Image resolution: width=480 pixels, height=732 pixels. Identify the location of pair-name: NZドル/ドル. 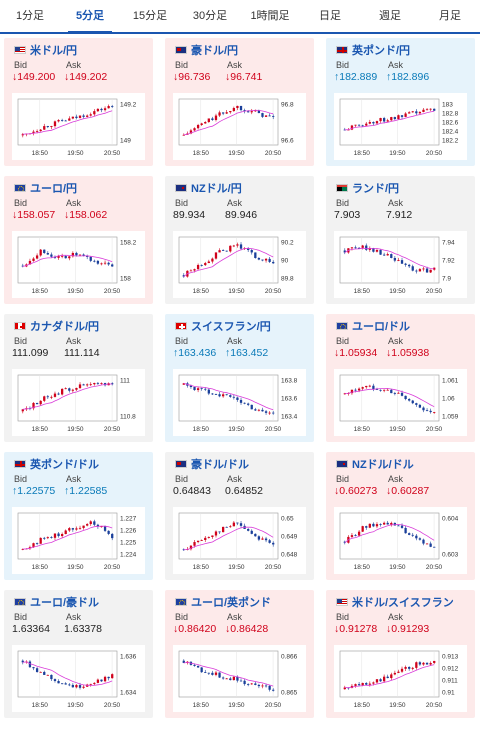
(383, 465).